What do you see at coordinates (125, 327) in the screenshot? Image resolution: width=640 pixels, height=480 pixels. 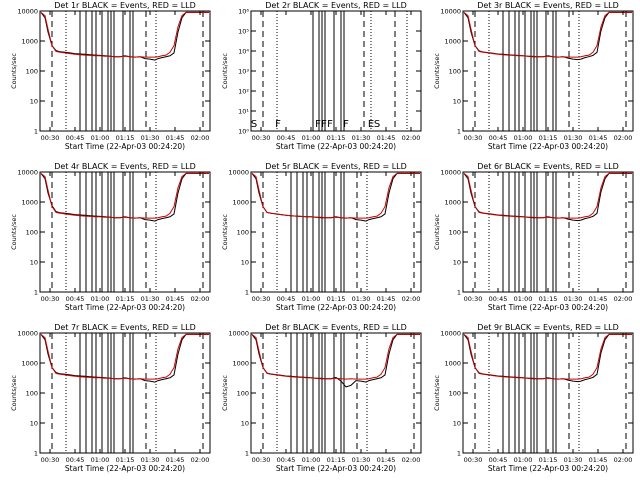 I see `plot-title: Det 7r BLACK = Events, RED = LLD` at bounding box center [125, 327].